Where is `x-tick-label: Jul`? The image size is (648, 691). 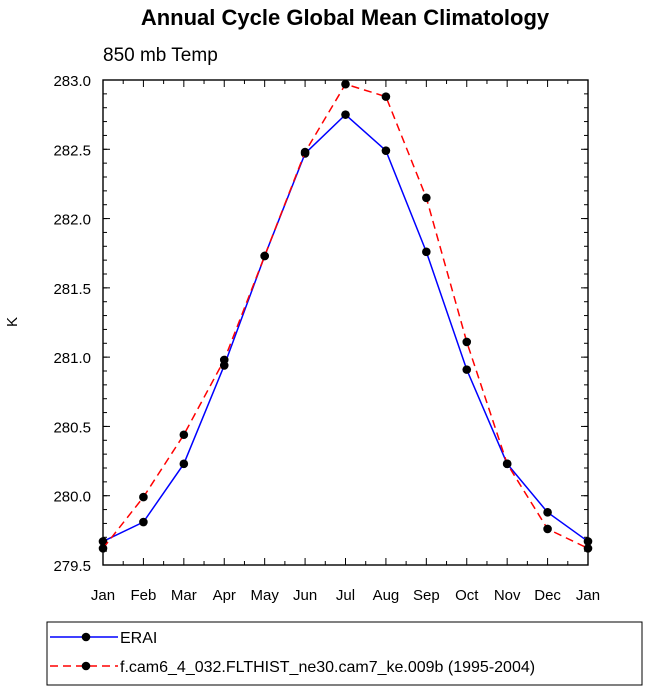
x-tick-label: Jul is located at coordinates (345, 595).